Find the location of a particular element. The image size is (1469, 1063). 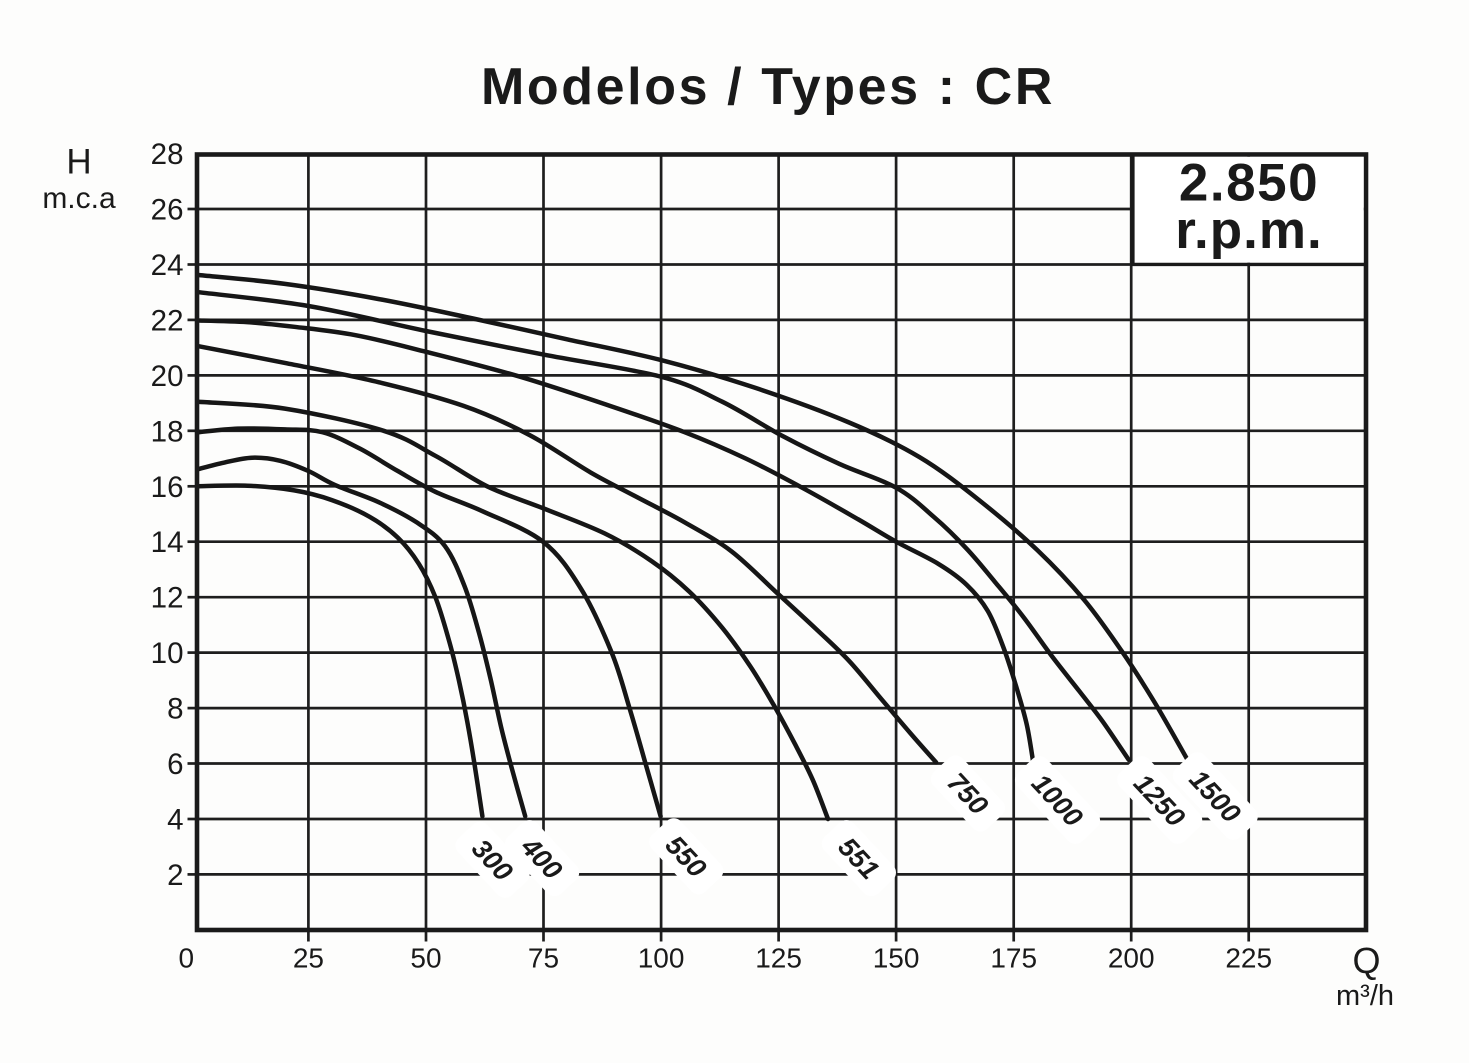

svg-text: 25 is located at coordinates (308, 958).